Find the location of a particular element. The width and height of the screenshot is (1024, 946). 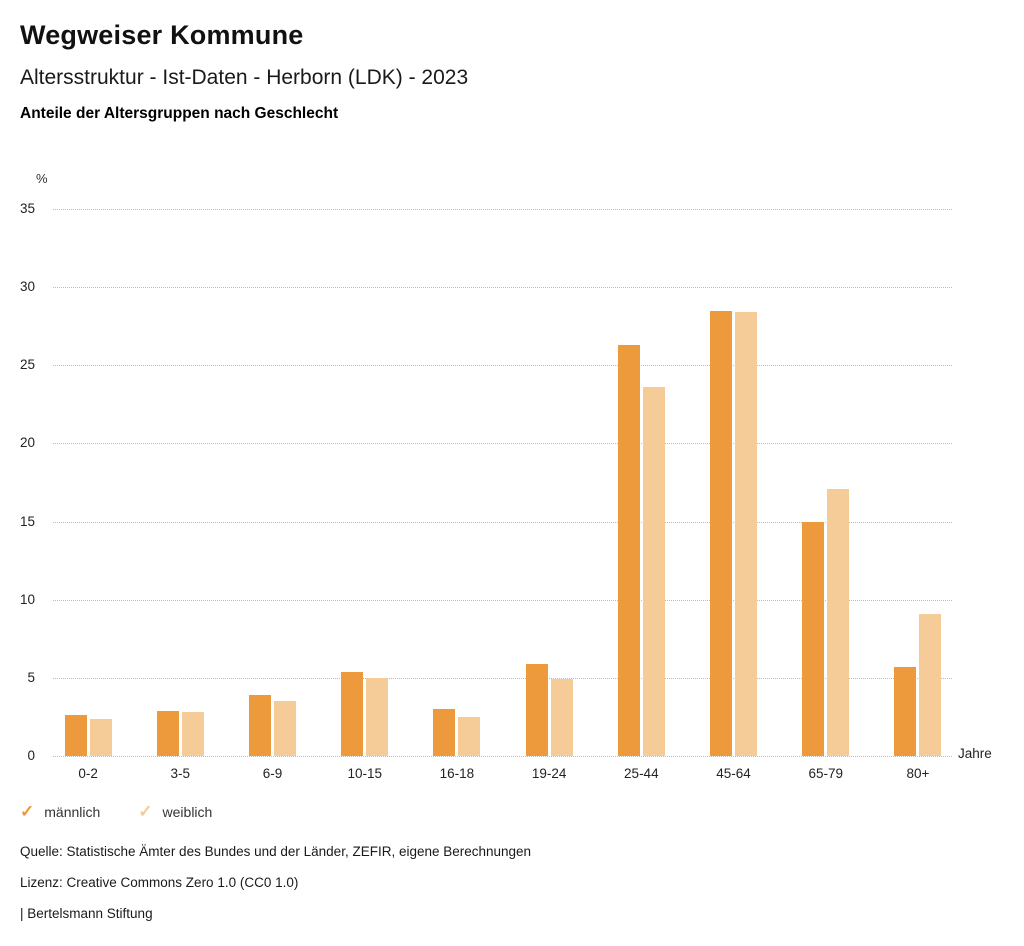

x-tick-label-10-15: 10-15 is located at coordinates (364, 773).